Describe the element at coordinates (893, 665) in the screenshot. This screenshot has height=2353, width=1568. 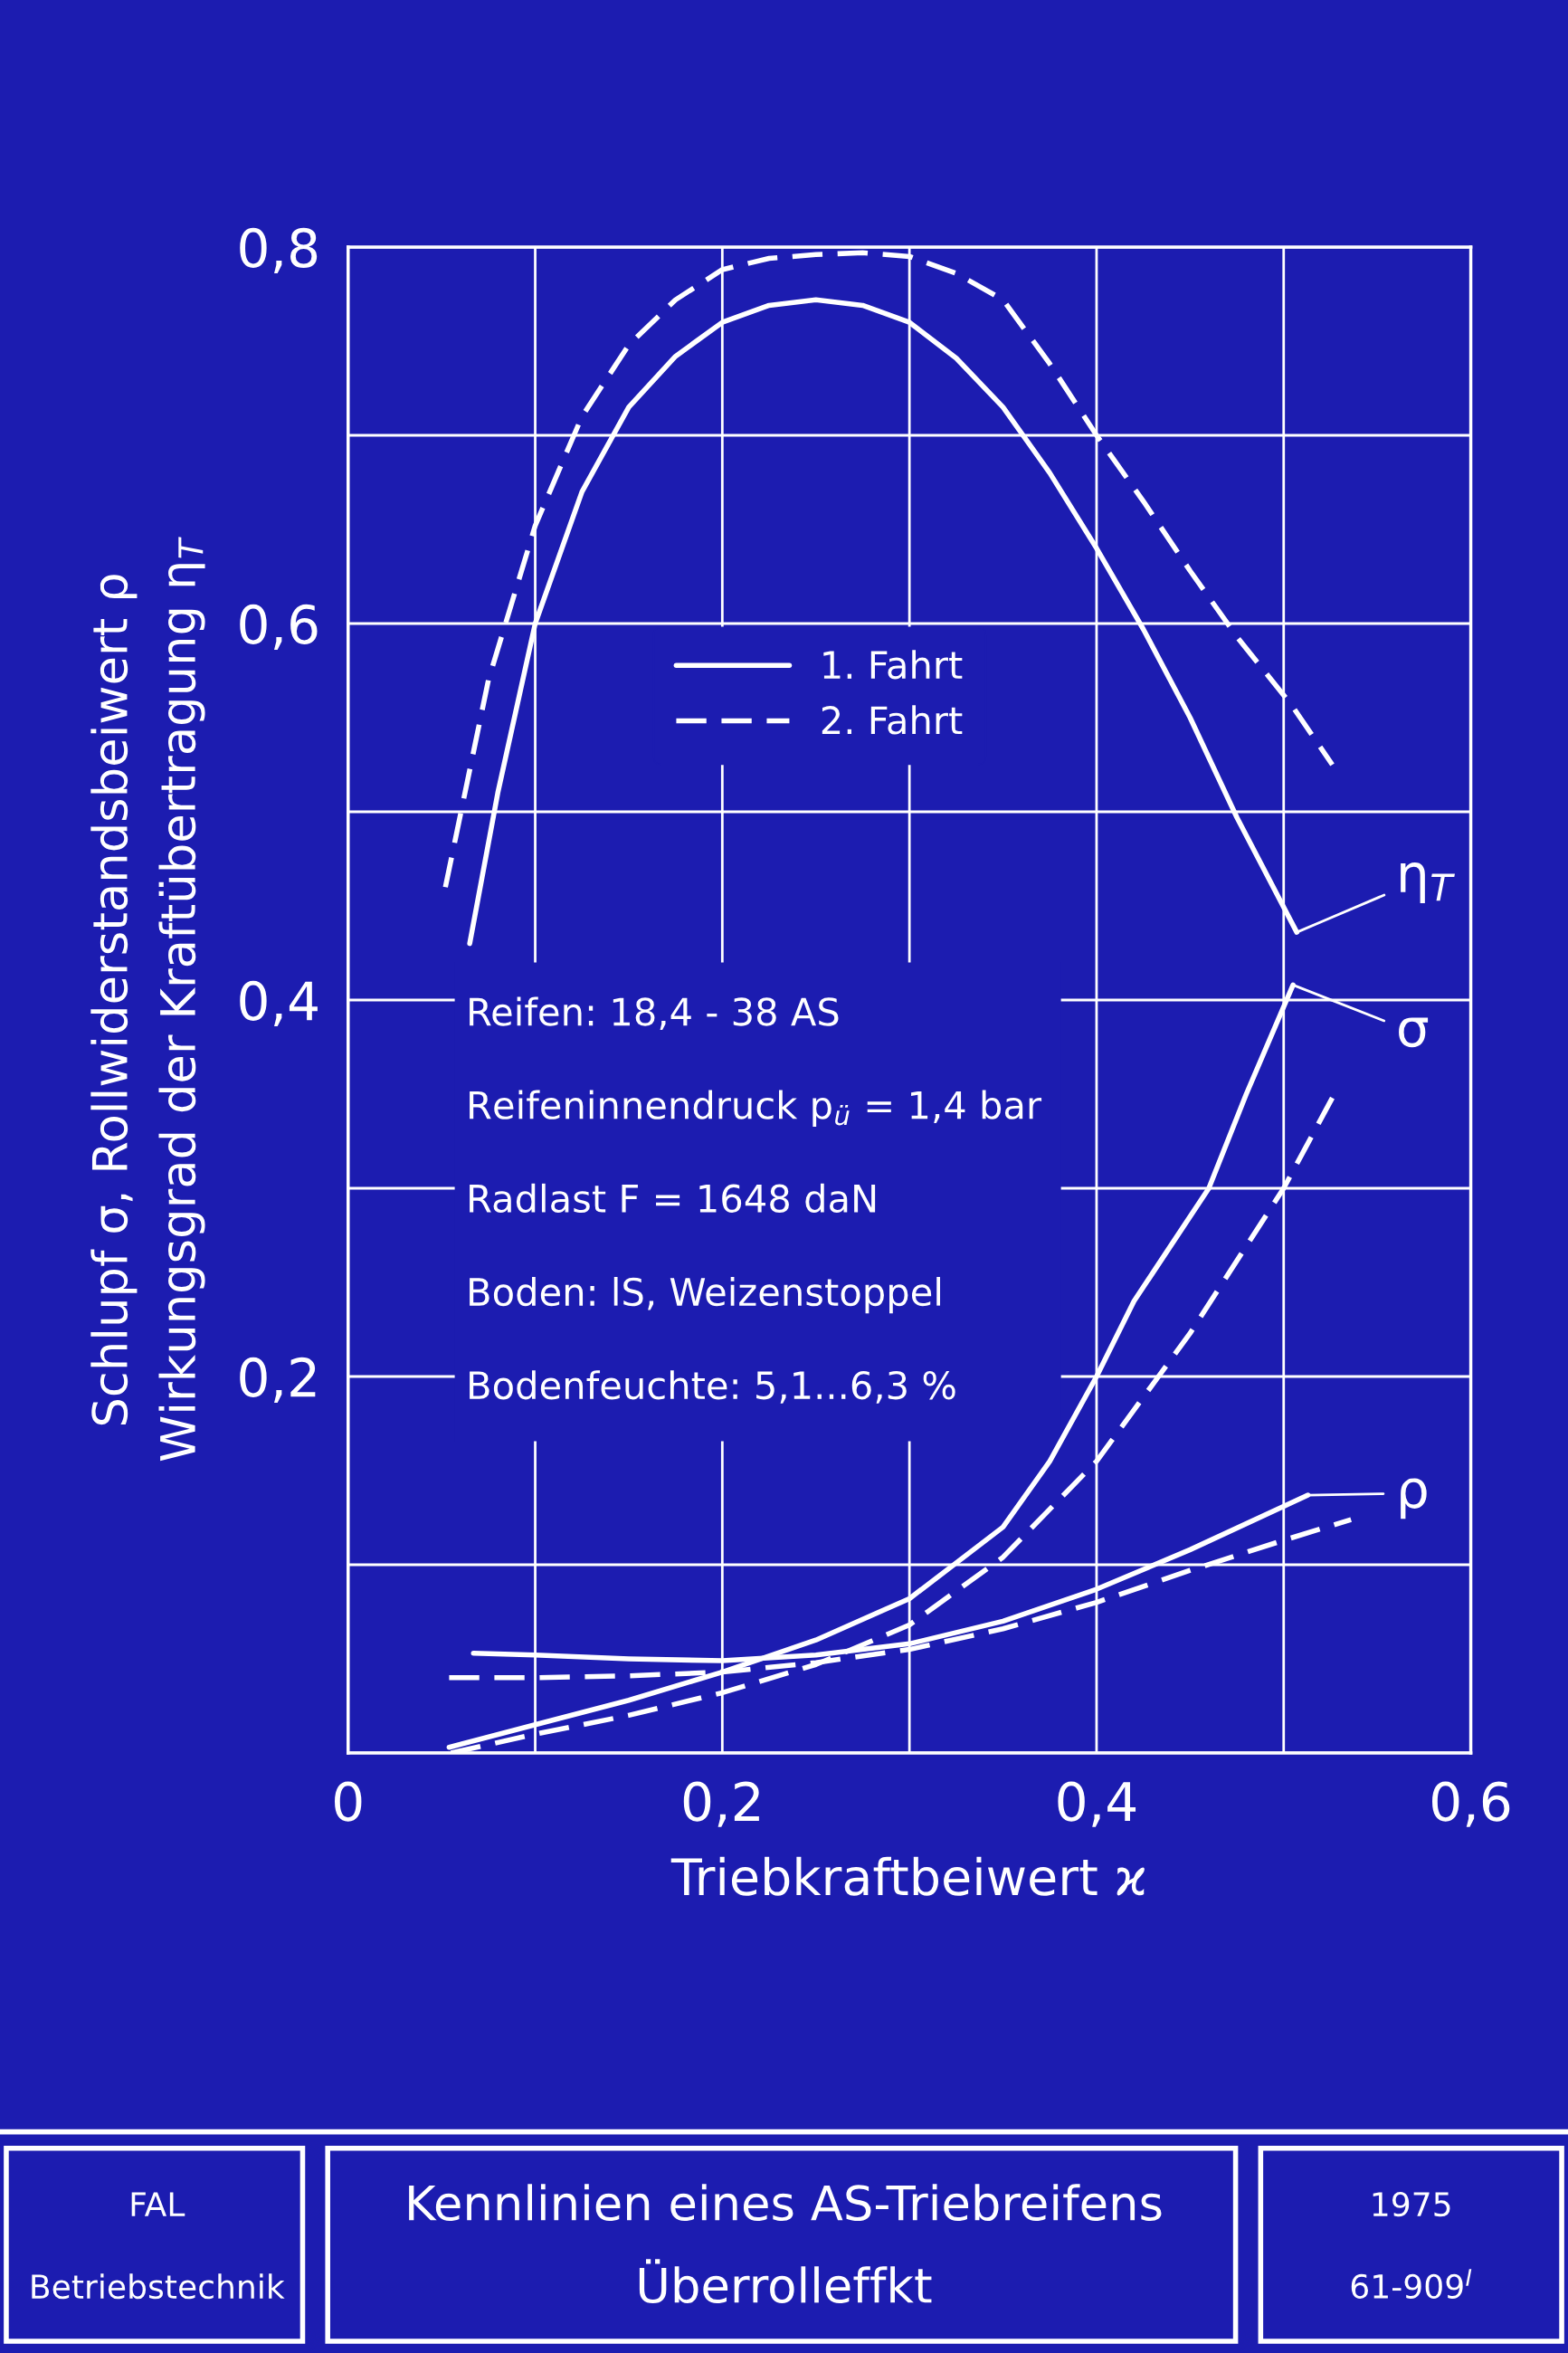
I see `legend-label: 1. Fahrt` at that location.